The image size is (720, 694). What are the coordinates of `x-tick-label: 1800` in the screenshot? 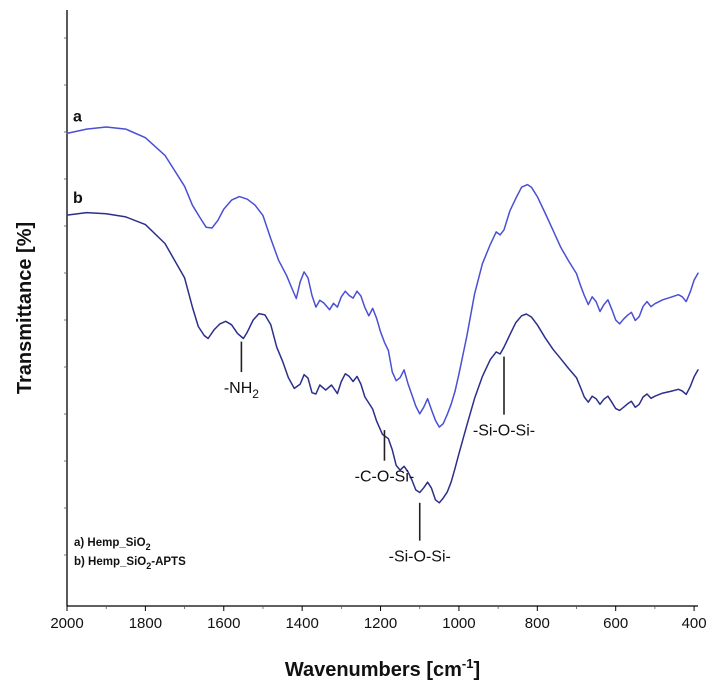 It's located at (145, 623).